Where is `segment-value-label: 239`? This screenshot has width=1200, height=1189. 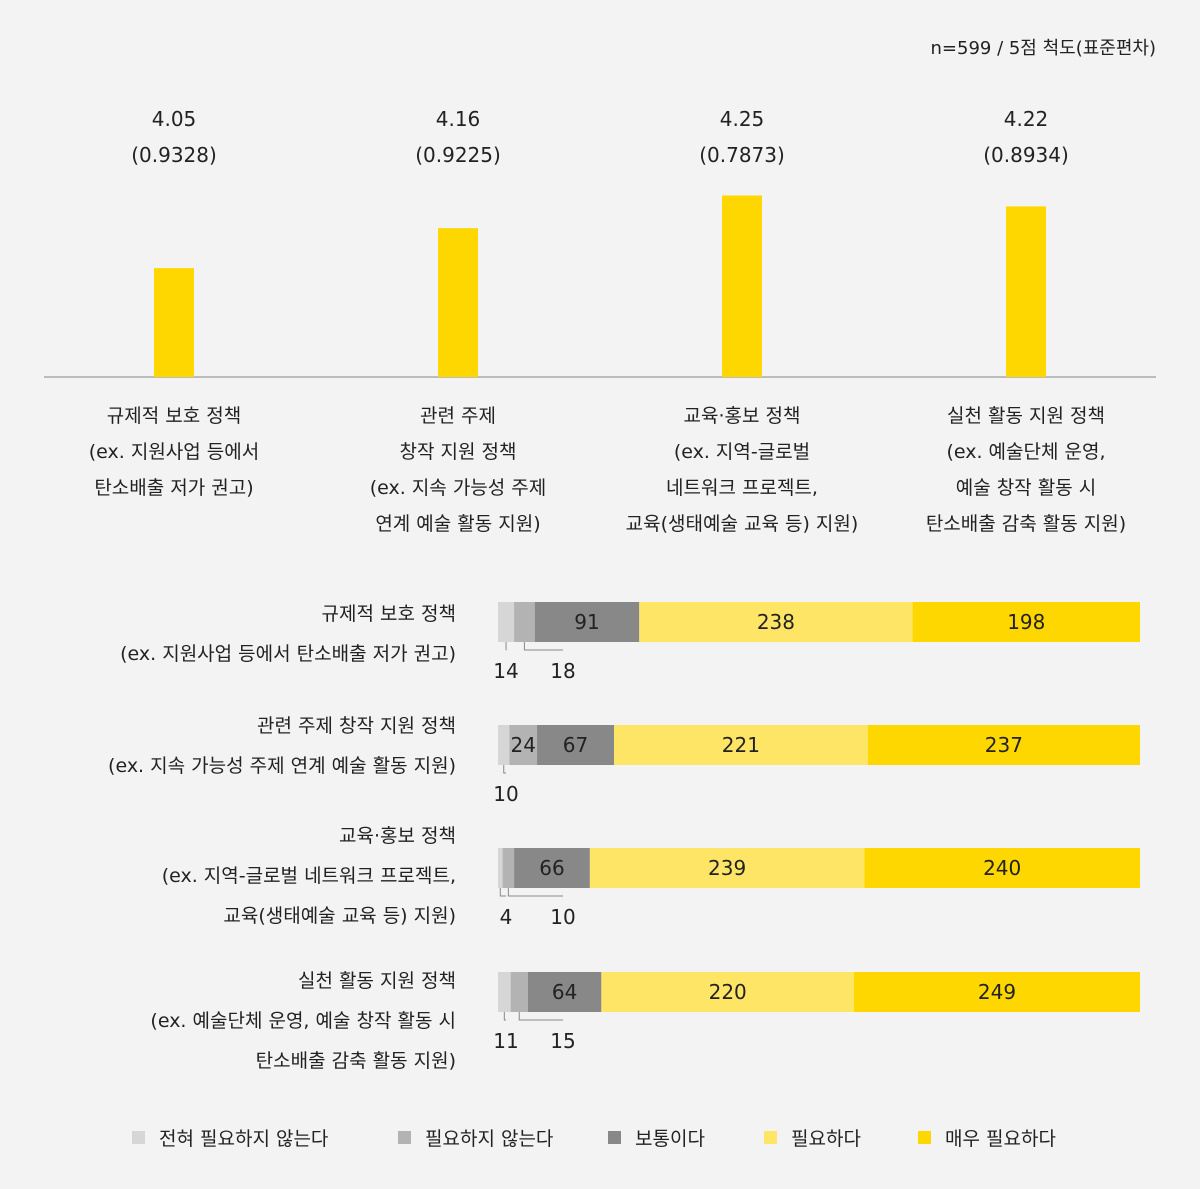 segment-value-label: 239 is located at coordinates (727, 868).